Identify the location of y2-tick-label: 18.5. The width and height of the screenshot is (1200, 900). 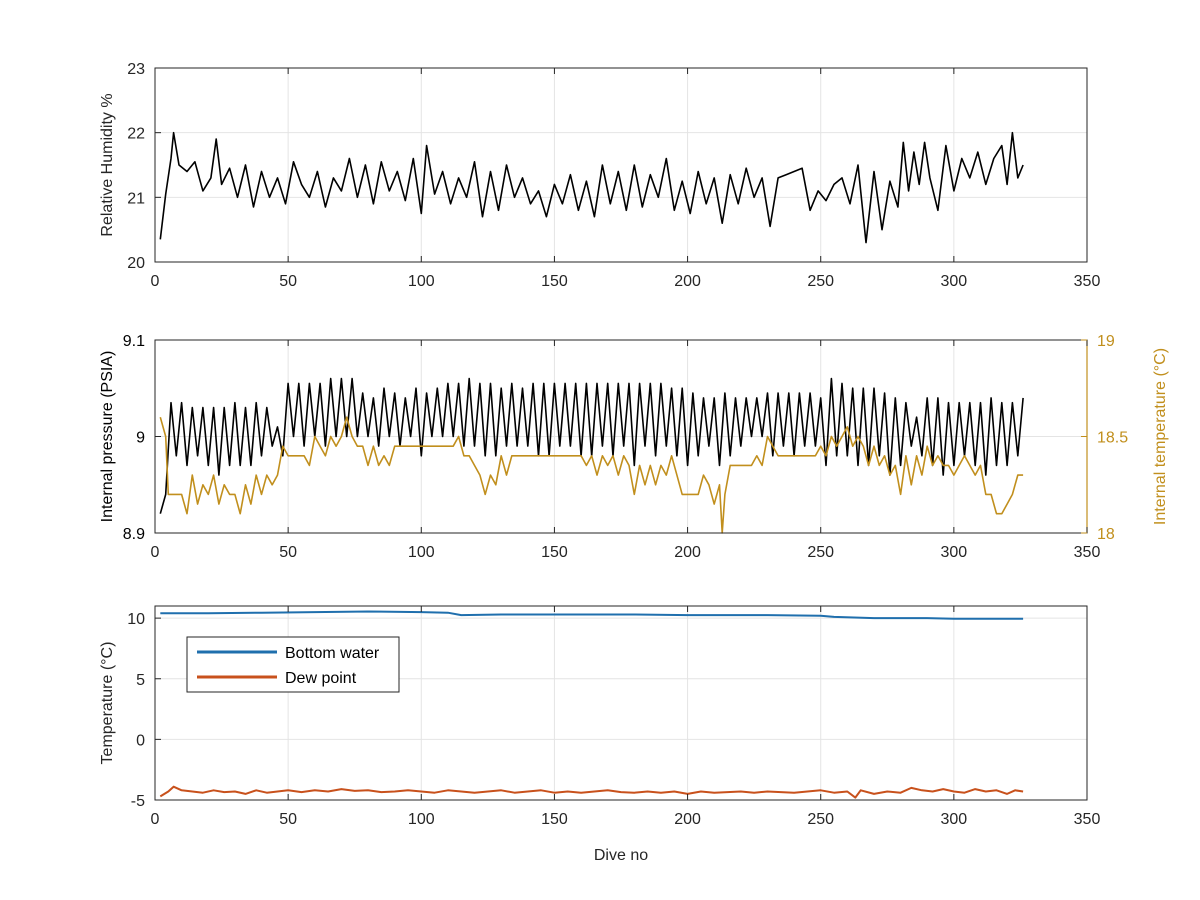
(1112, 438).